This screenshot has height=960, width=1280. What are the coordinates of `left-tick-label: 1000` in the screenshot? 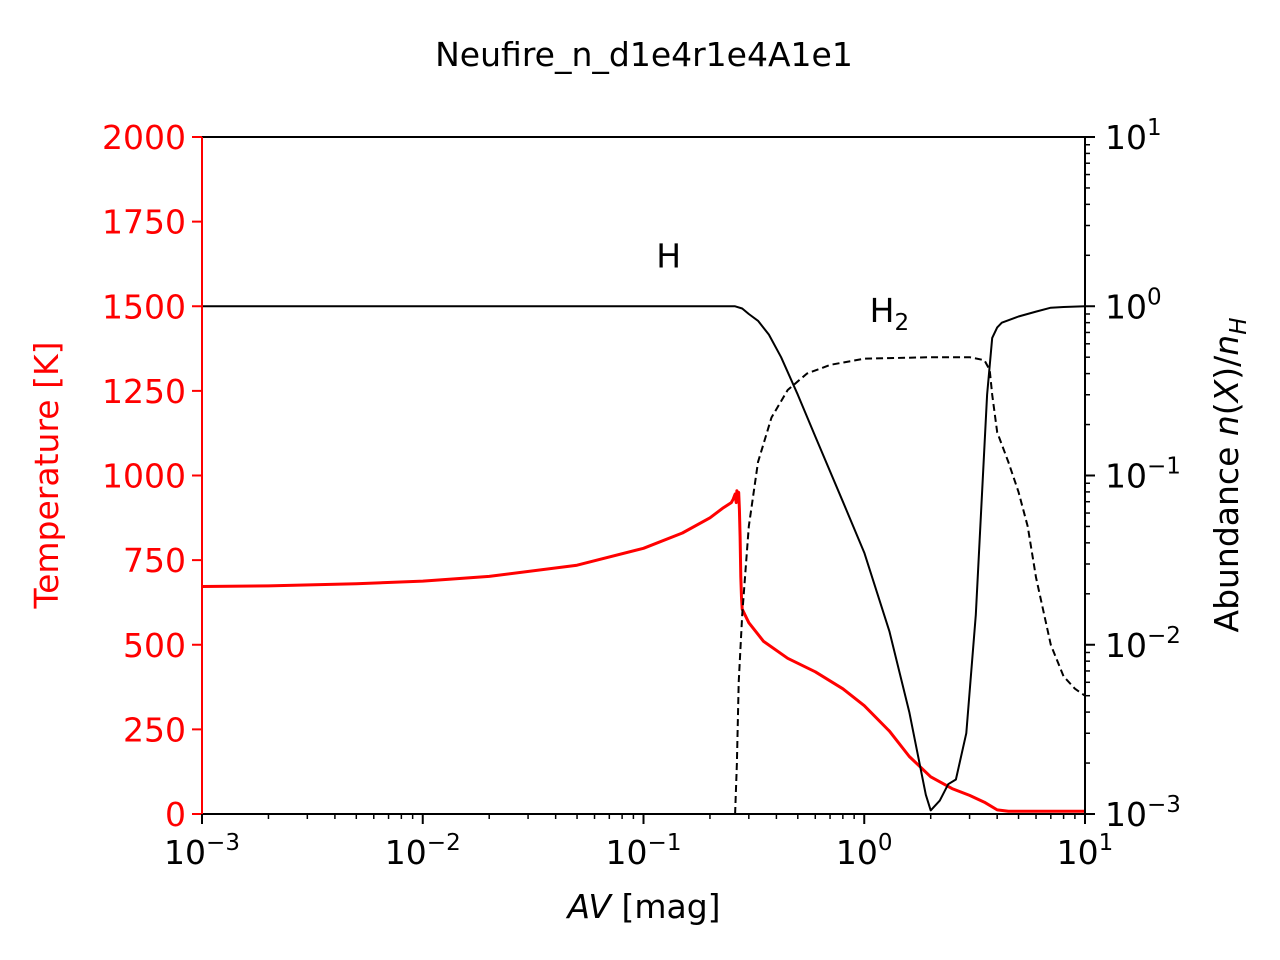 It's located at (144, 476).